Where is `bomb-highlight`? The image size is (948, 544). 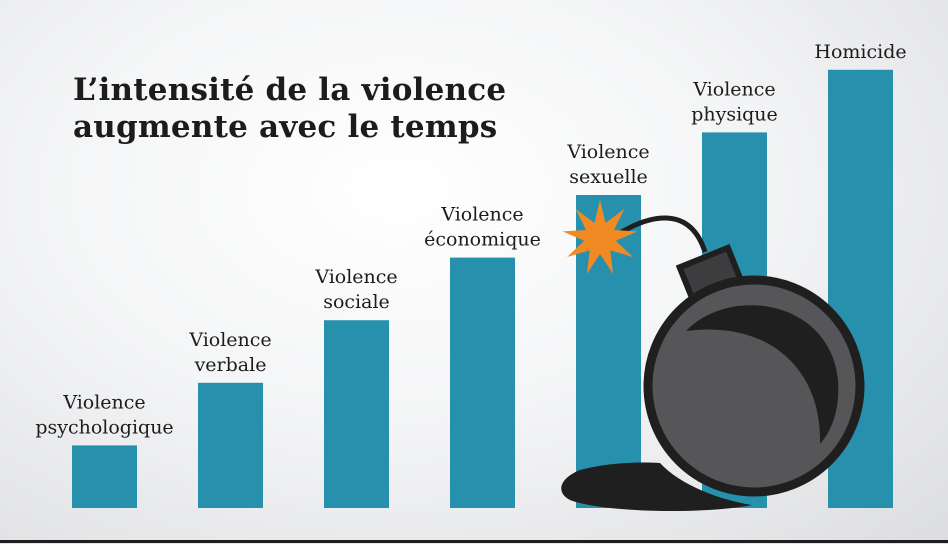
bomb-highlight is located at coordinates (762, 374).